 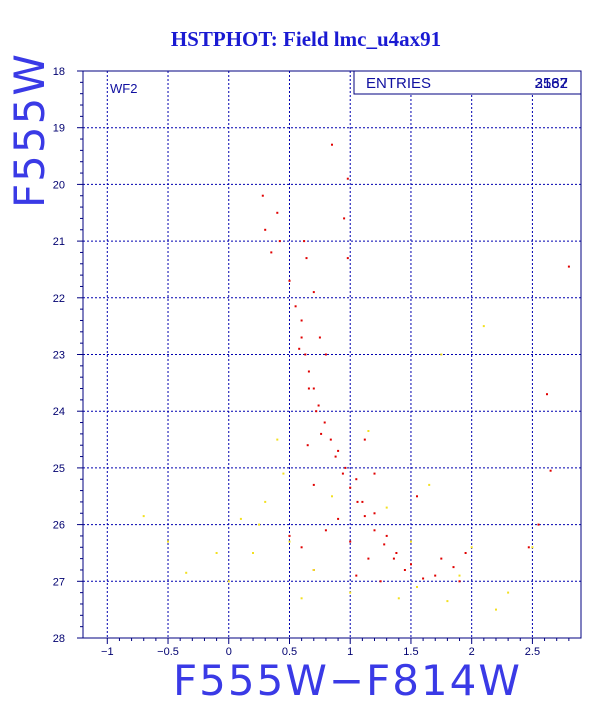 I want to click on y-tick-label: 19, so click(x=59, y=129).